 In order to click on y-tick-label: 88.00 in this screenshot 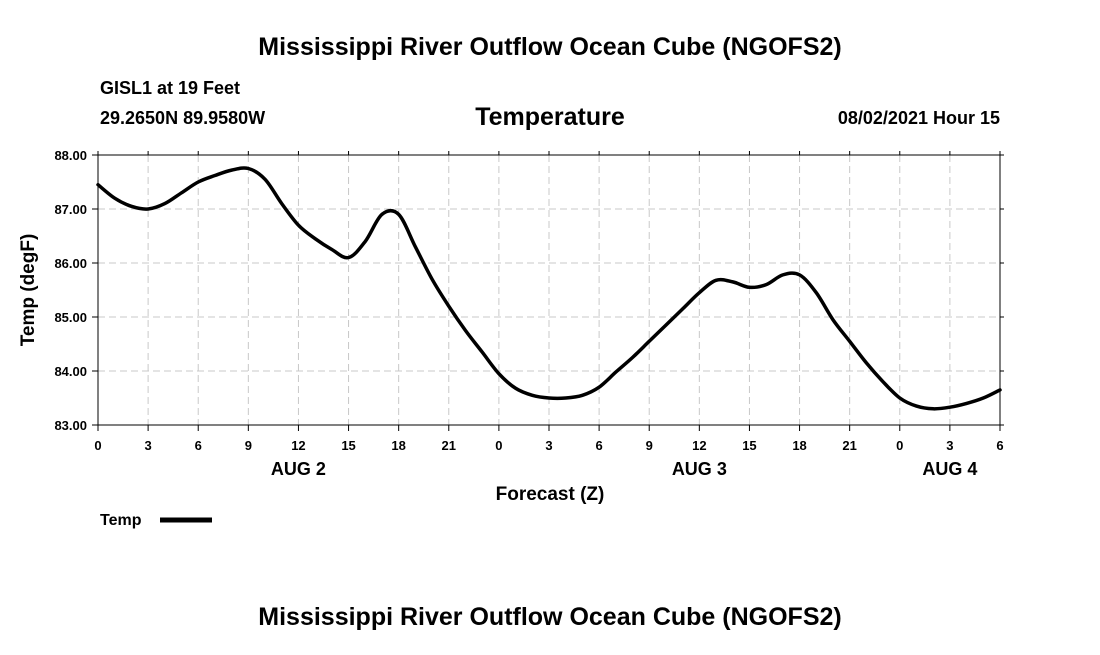, I will do `click(70, 155)`.